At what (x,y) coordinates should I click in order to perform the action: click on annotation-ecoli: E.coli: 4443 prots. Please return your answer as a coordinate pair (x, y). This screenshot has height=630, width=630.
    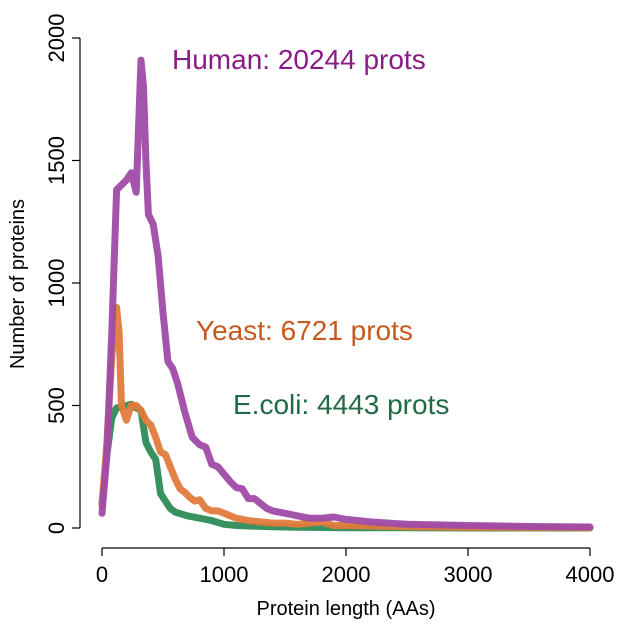
    Looking at the image, I should click on (341, 404).